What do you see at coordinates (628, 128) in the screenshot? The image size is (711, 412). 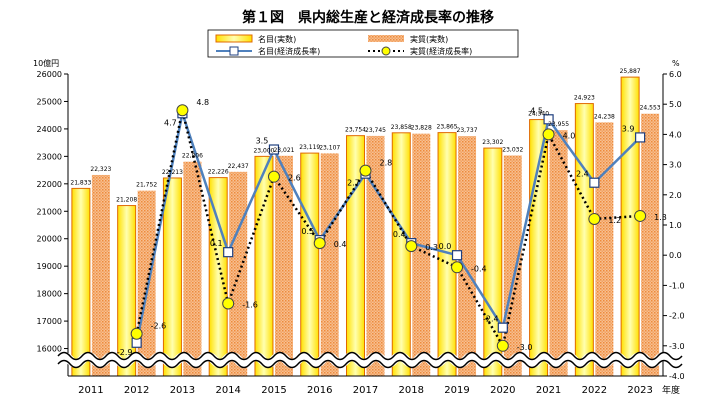 I see `label-nominal-growth: 3.9` at bounding box center [628, 128].